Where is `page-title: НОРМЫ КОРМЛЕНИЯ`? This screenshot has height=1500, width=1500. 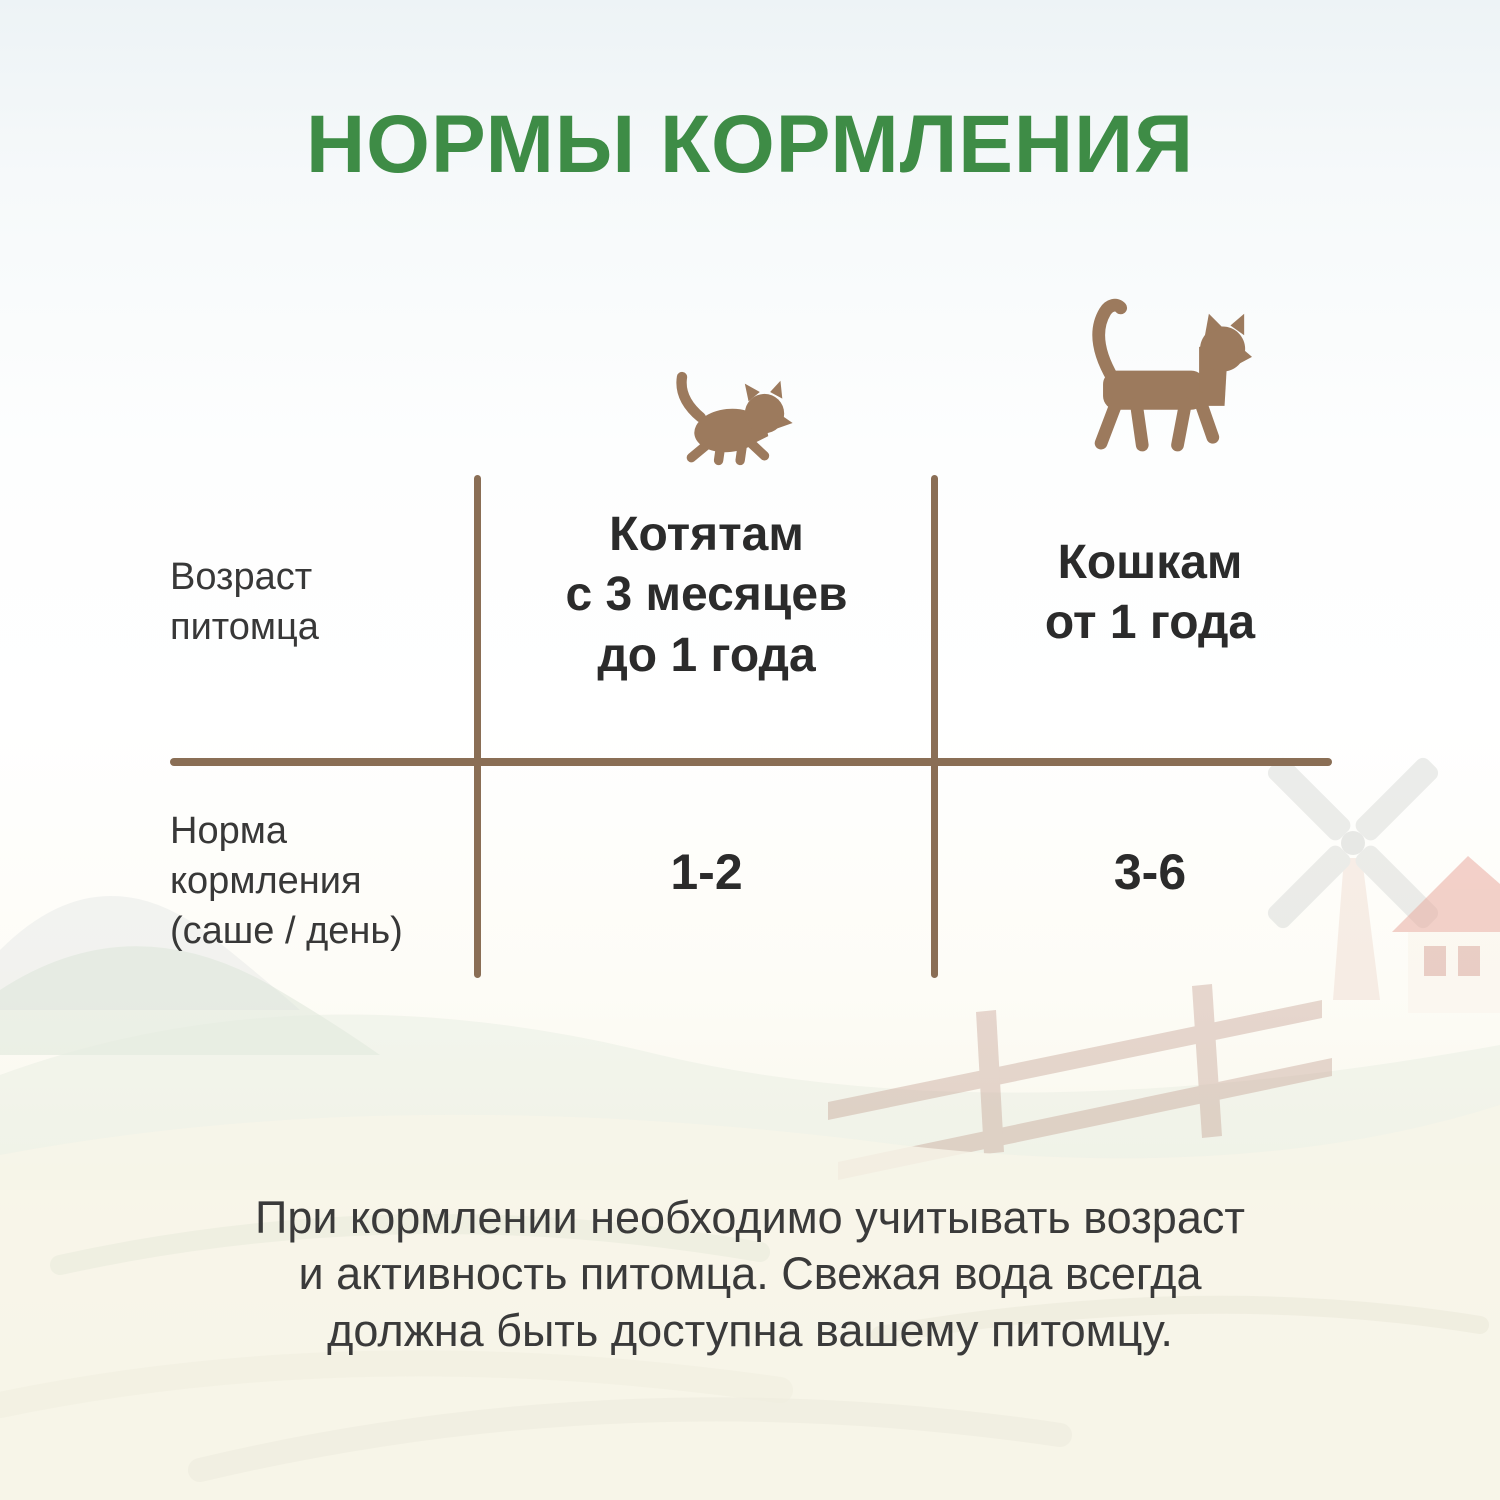 page-title: НОРМЫ КОРМЛЕНИЯ is located at coordinates (750, 144).